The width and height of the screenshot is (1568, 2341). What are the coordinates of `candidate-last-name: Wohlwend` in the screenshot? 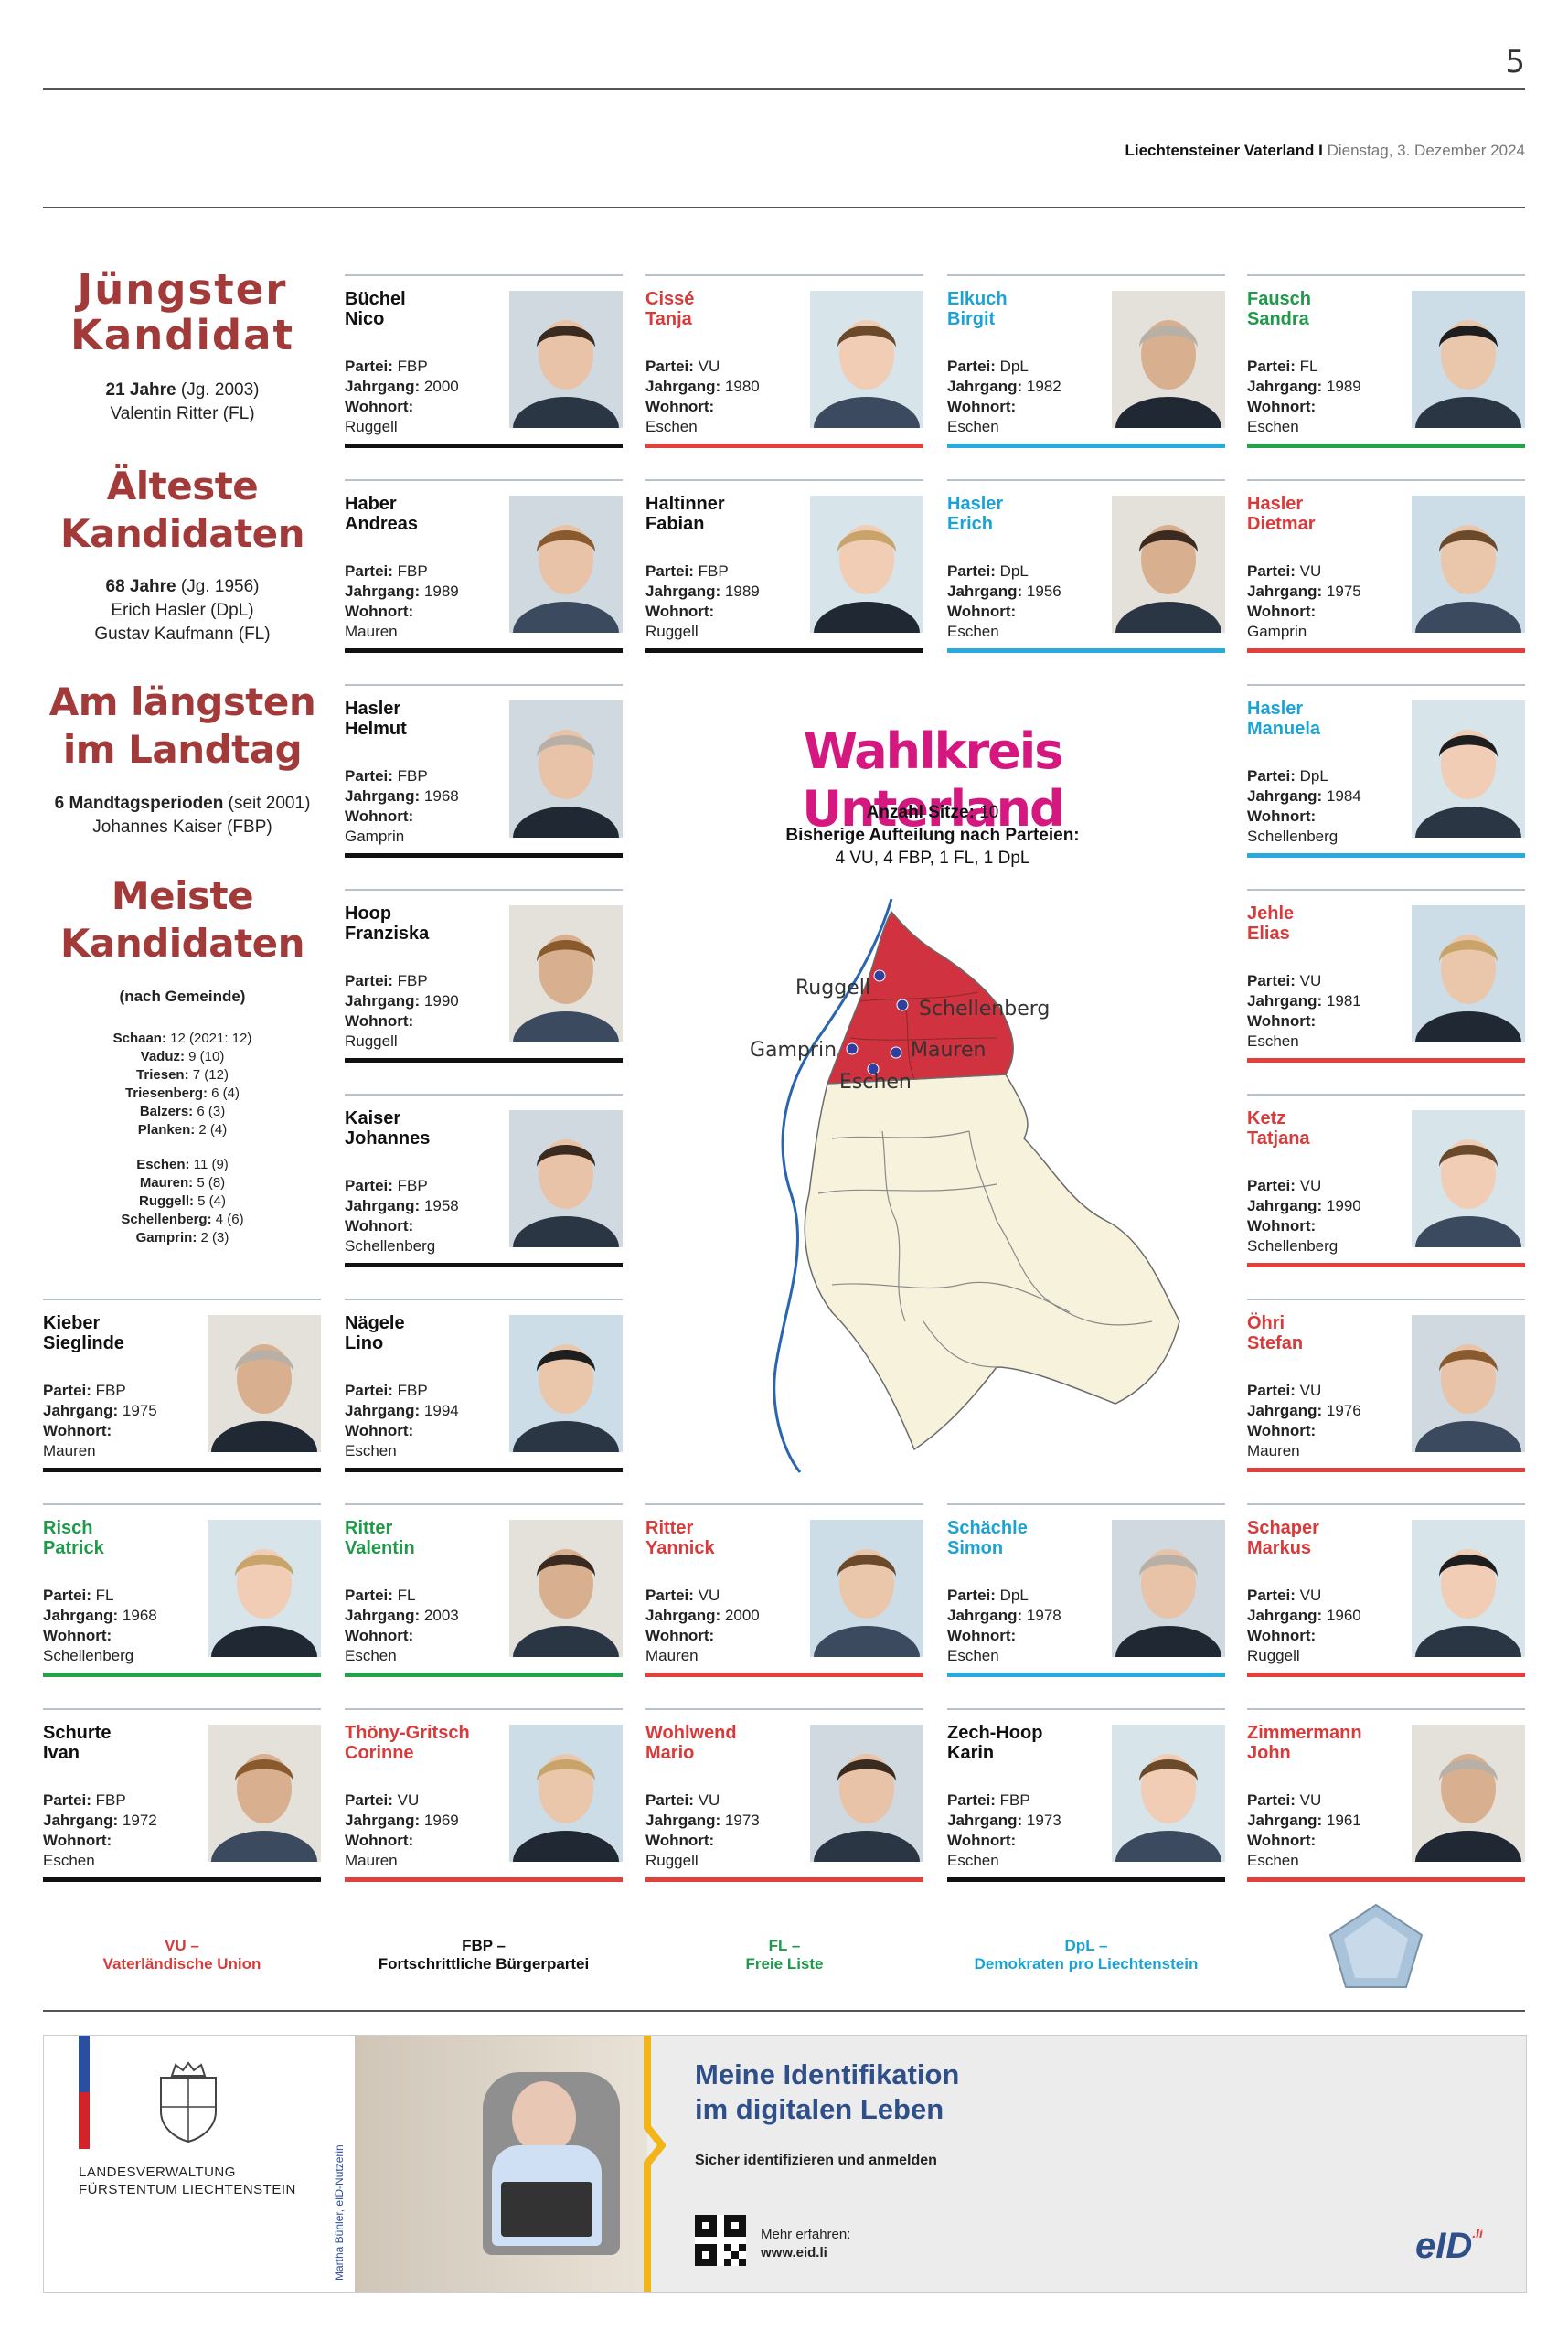 It's located at (691, 1733).